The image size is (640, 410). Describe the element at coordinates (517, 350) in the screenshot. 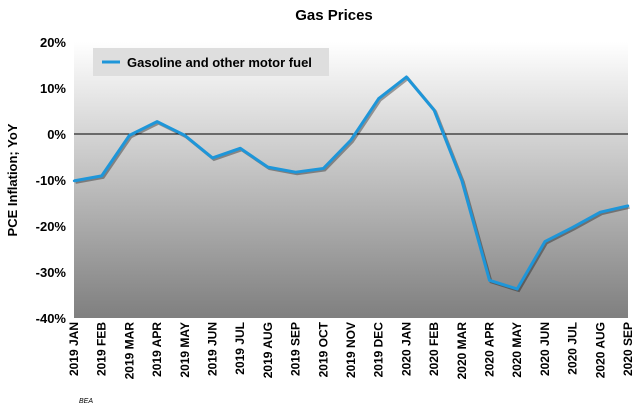

I see `x-tick-label: 2020 MAY` at that location.